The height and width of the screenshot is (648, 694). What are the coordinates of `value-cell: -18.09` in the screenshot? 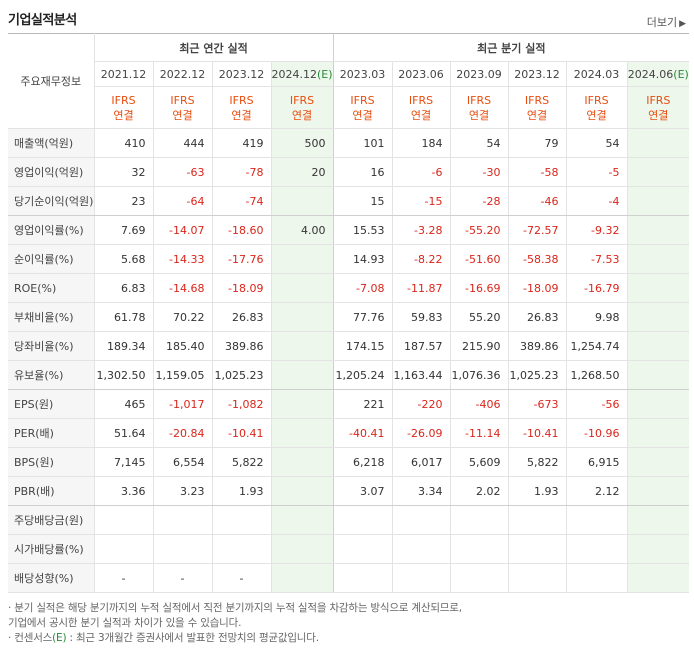 It's located at (537, 288).